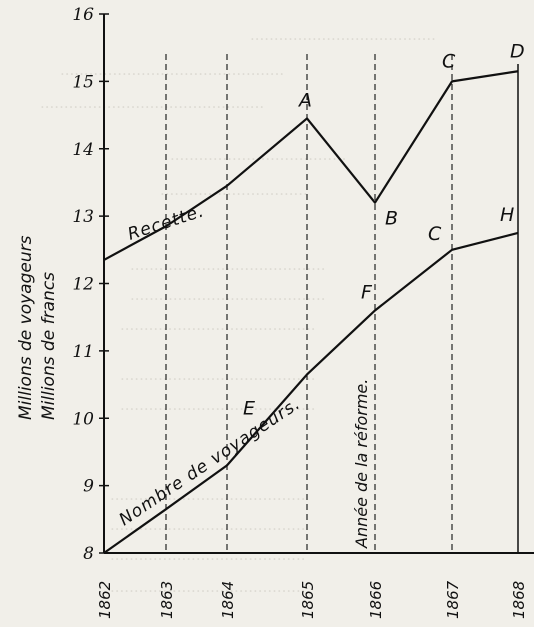 The height and width of the screenshot is (627, 534). What do you see at coordinates (435, 234) in the screenshot?
I see `point-label-1-C: C` at bounding box center [435, 234].